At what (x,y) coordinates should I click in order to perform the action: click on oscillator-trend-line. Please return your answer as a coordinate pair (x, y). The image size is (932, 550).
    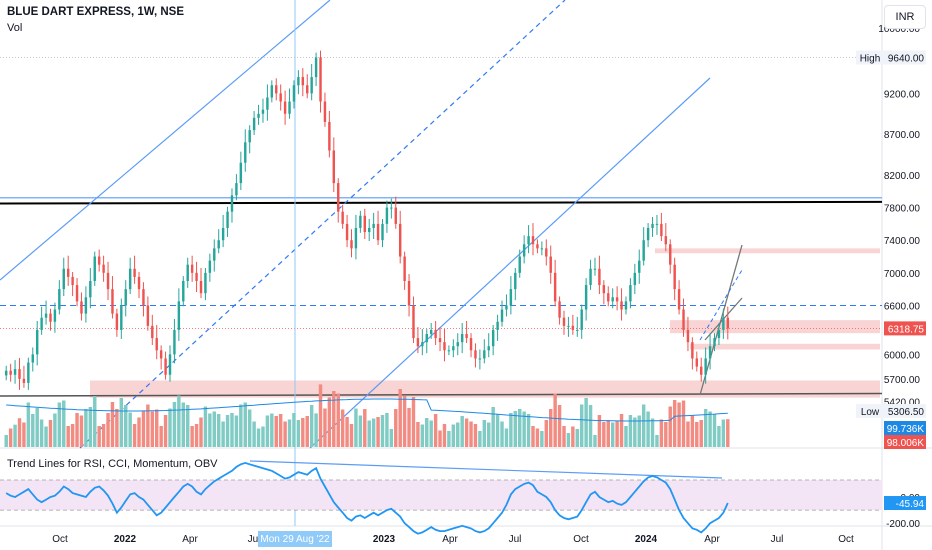
    Looking at the image, I should click on (486, 469).